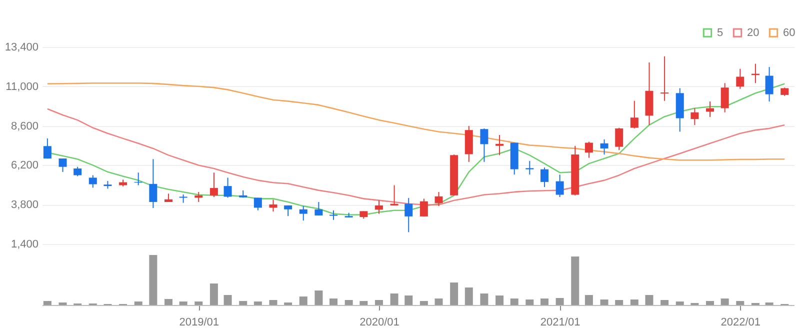  Describe the element at coordinates (199, 322) in the screenshot. I see `x-tick-label: 2019/01` at that location.